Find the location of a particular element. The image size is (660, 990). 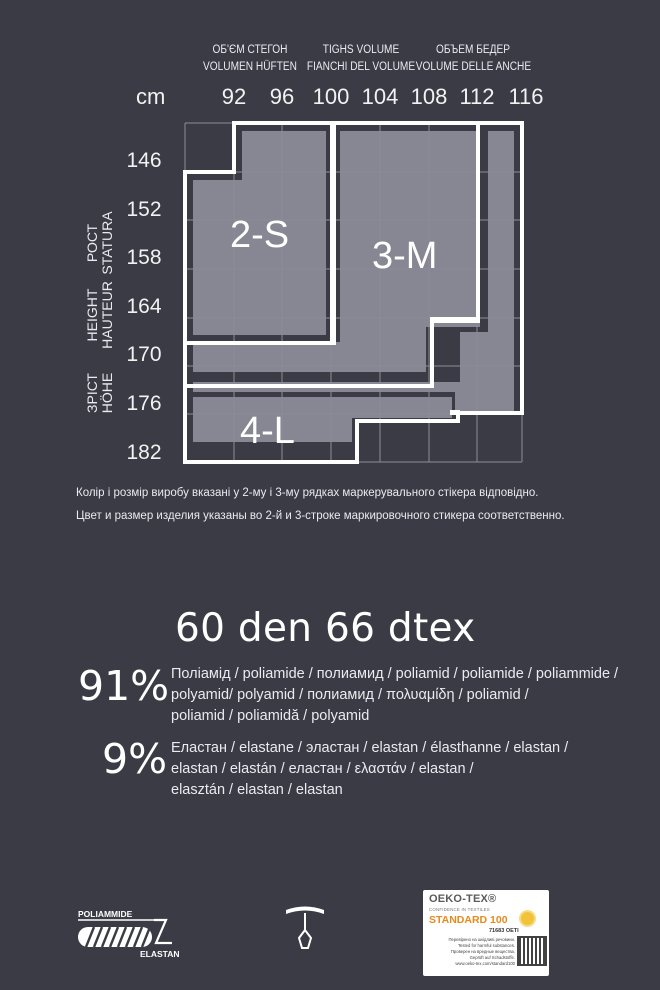

height-value-152: 152 is located at coordinates (144, 209).